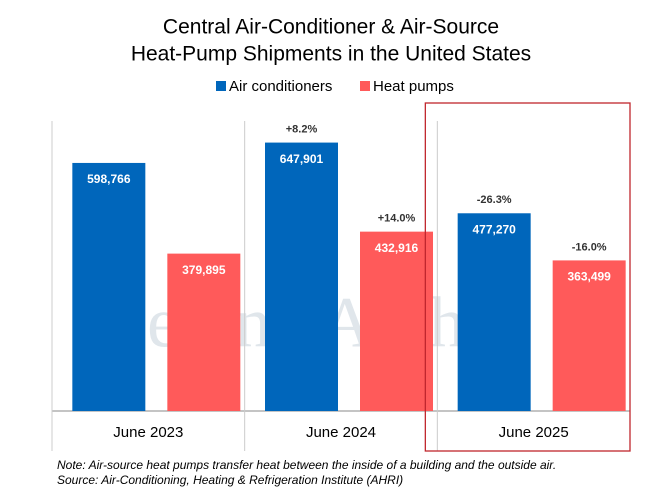 This screenshot has height=499, width=662. I want to click on value-label: 432,916, so click(397, 248).